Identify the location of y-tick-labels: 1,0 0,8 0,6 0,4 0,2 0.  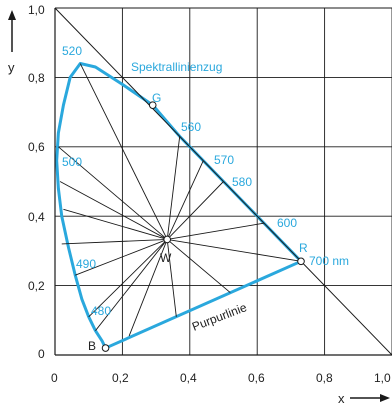
(36, 182).